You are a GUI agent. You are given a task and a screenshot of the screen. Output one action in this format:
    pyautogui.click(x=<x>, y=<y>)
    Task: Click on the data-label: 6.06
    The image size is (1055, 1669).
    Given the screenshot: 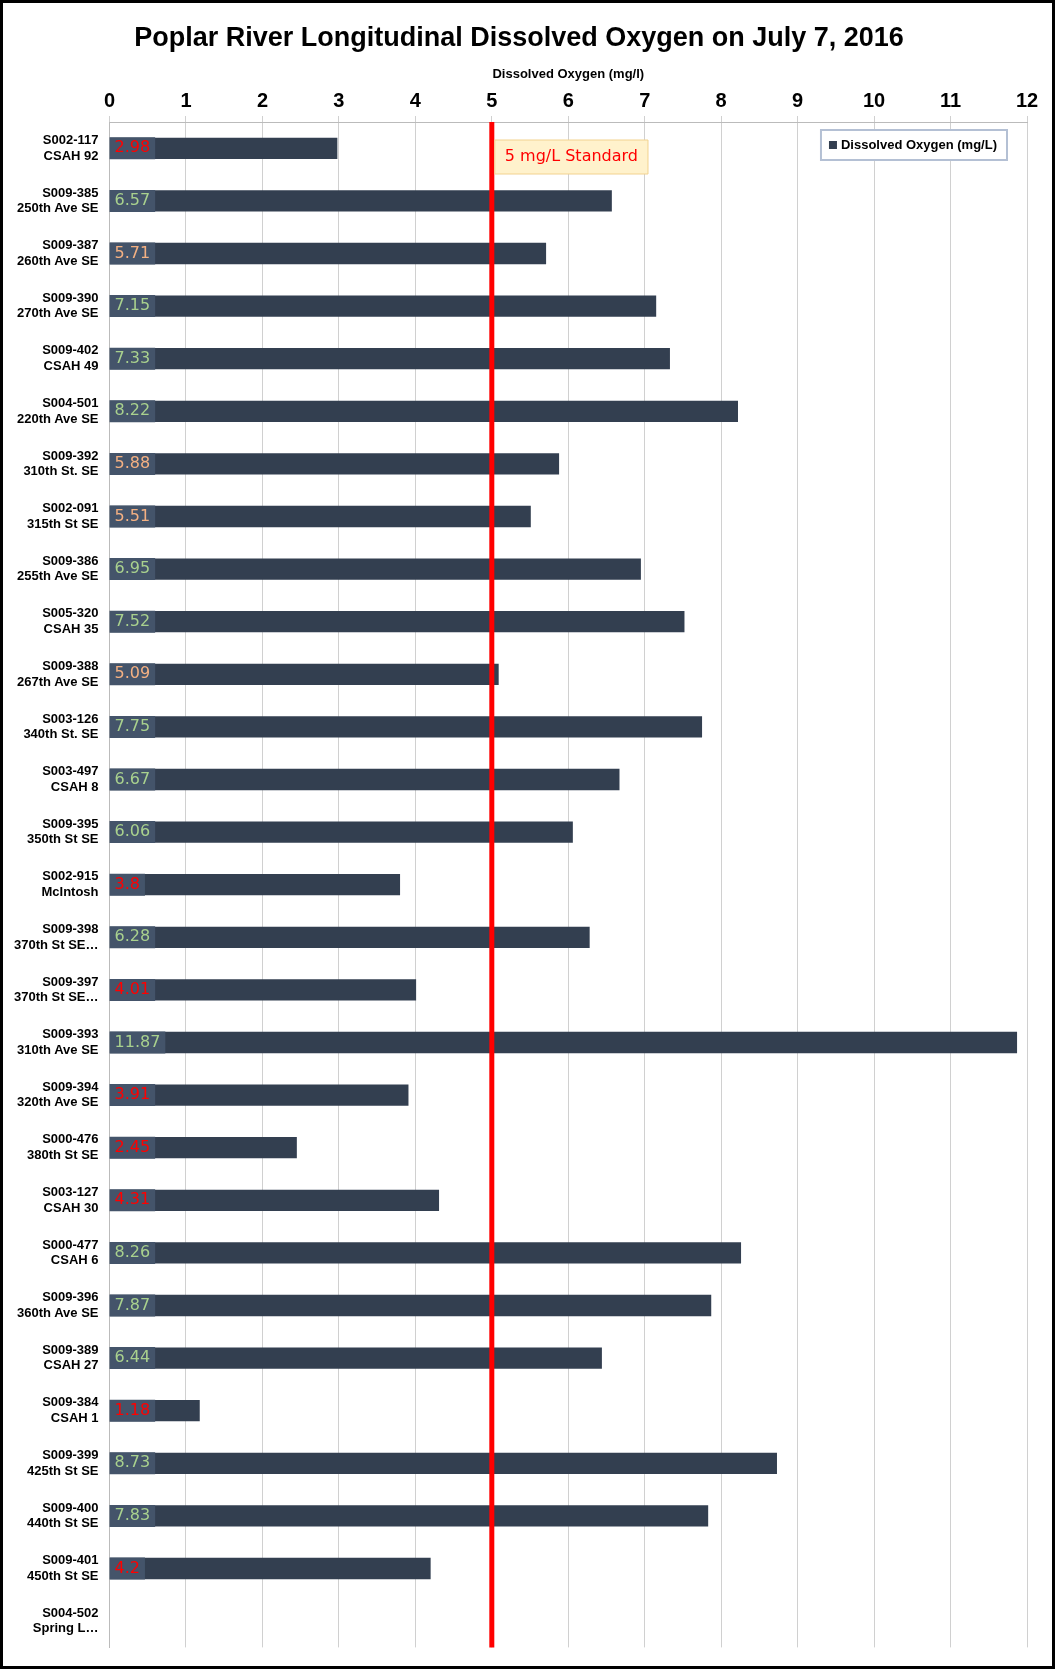 What is the action you would take?
    pyautogui.click(x=132, y=831)
    